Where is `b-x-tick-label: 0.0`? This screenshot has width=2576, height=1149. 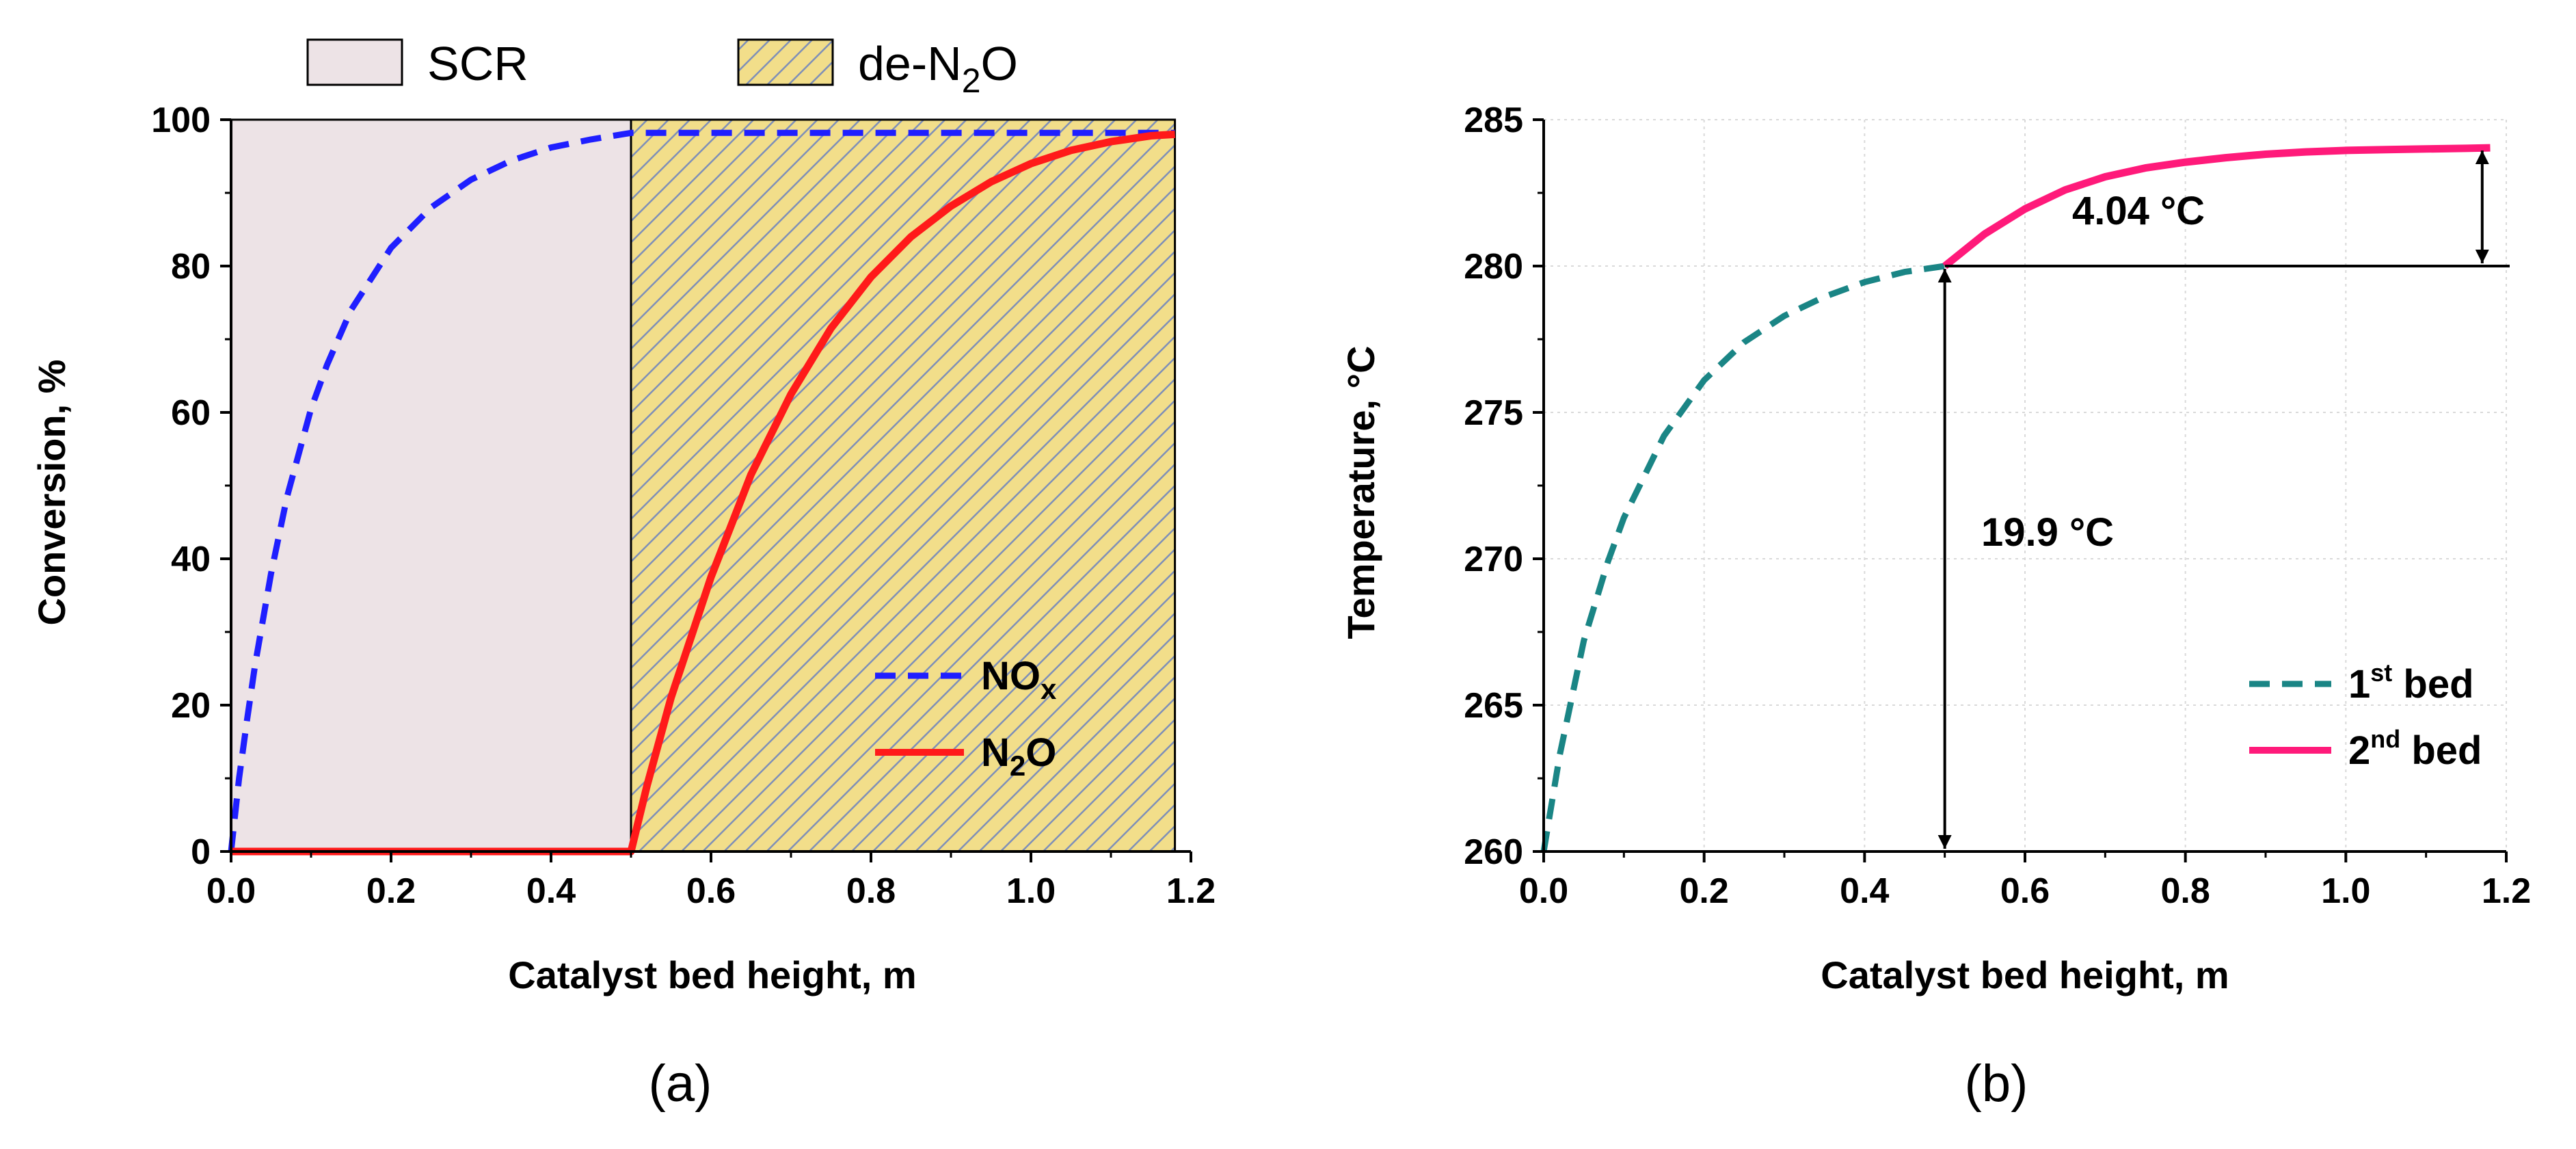 b-x-tick-label: 0.0 is located at coordinates (1543, 891).